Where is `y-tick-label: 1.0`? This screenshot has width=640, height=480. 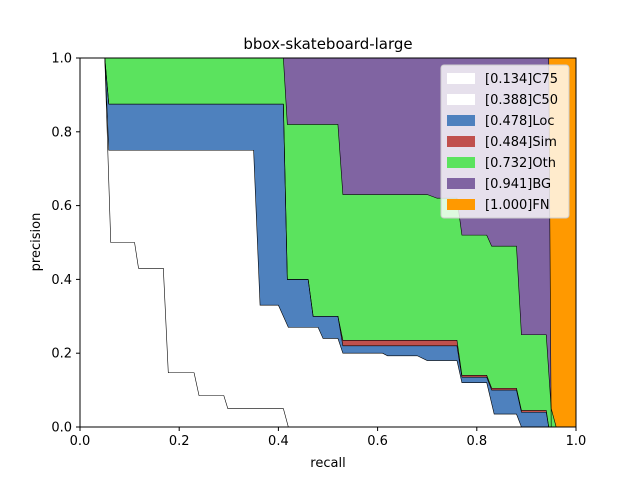
y-tick-label: 1.0 is located at coordinates (61, 59).